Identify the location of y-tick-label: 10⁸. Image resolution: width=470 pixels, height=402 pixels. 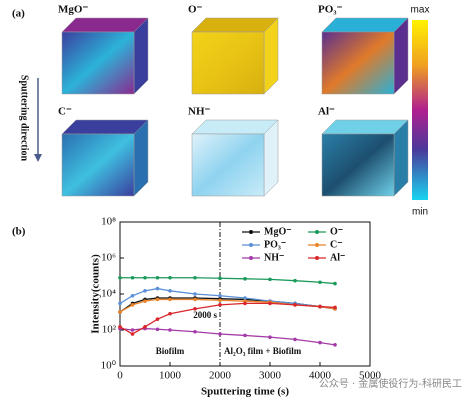
(108, 222).